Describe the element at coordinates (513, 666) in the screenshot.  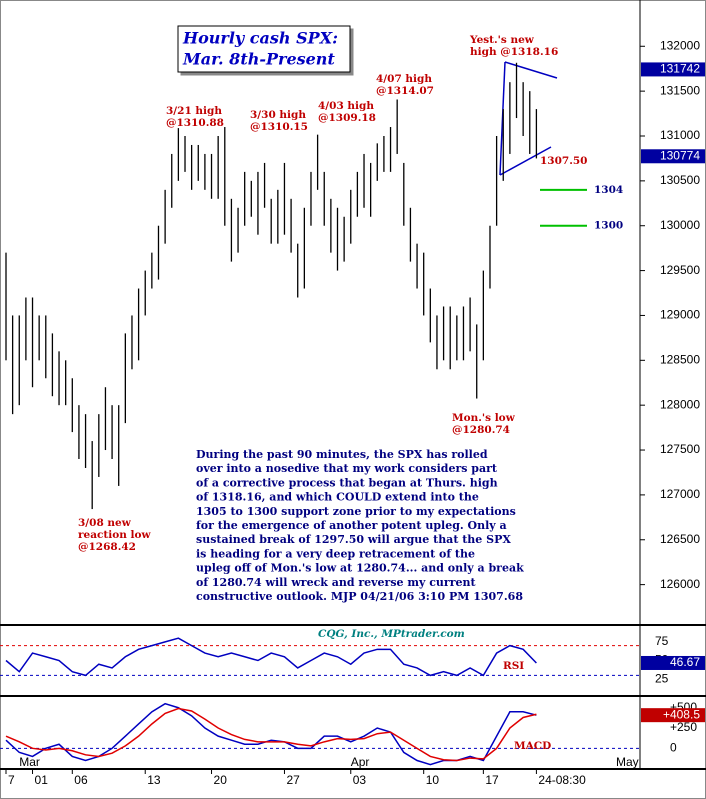
I see `panel-label: RSI` at that location.